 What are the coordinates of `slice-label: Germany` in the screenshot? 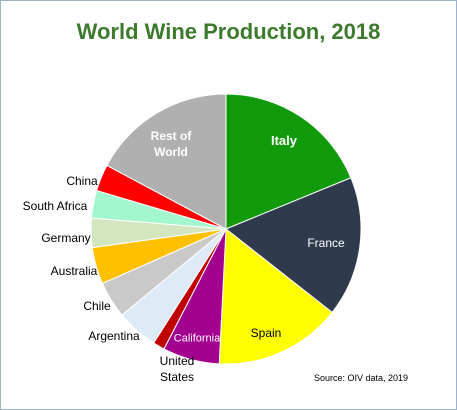 It's located at (66, 237).